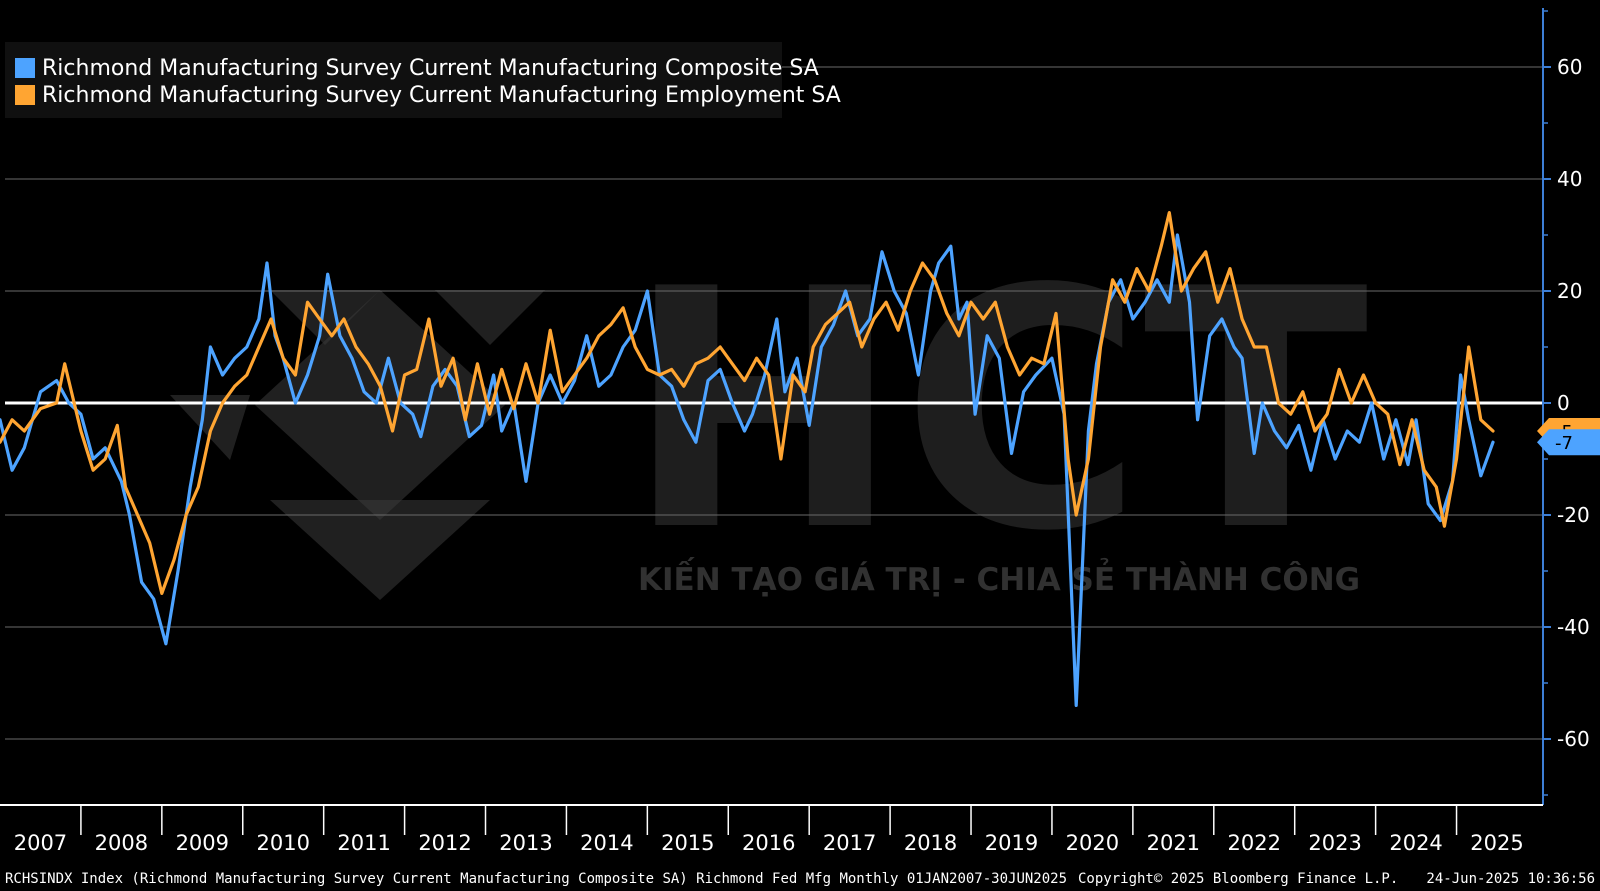 This screenshot has height=891, width=1600. I want to click on footer-timestamp: 24-Jun-2025 10:36:56, so click(1510, 879).